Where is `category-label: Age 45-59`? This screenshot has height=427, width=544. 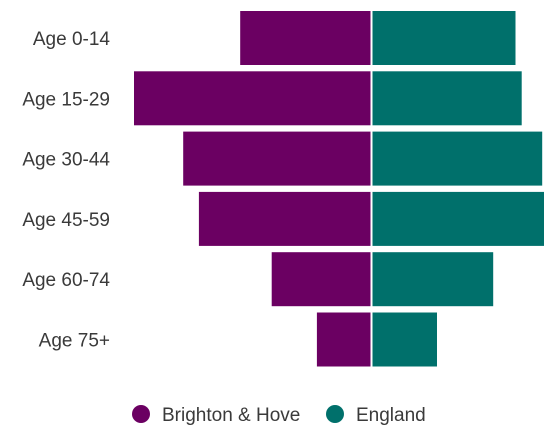
category-label: Age 45-59 is located at coordinates (66, 220).